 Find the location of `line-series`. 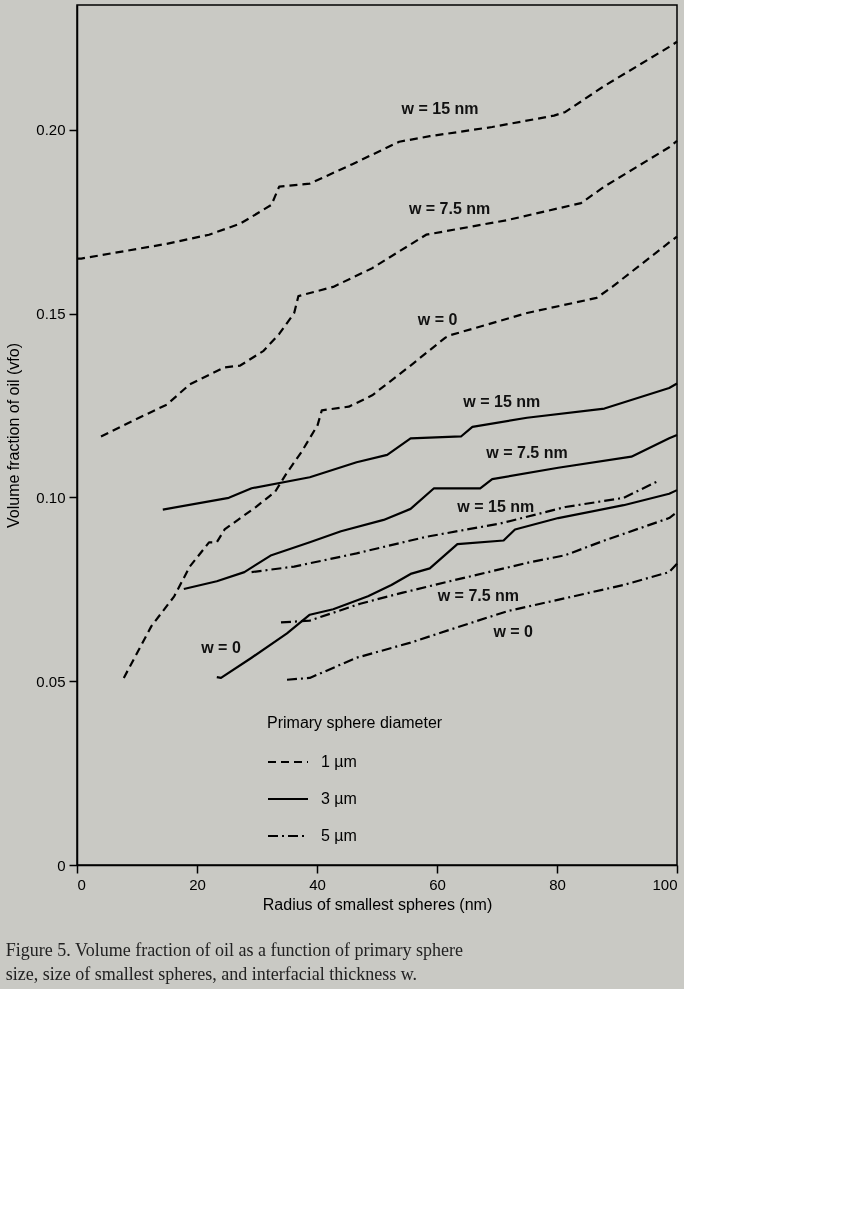

line-series is located at coordinates (455, 526).